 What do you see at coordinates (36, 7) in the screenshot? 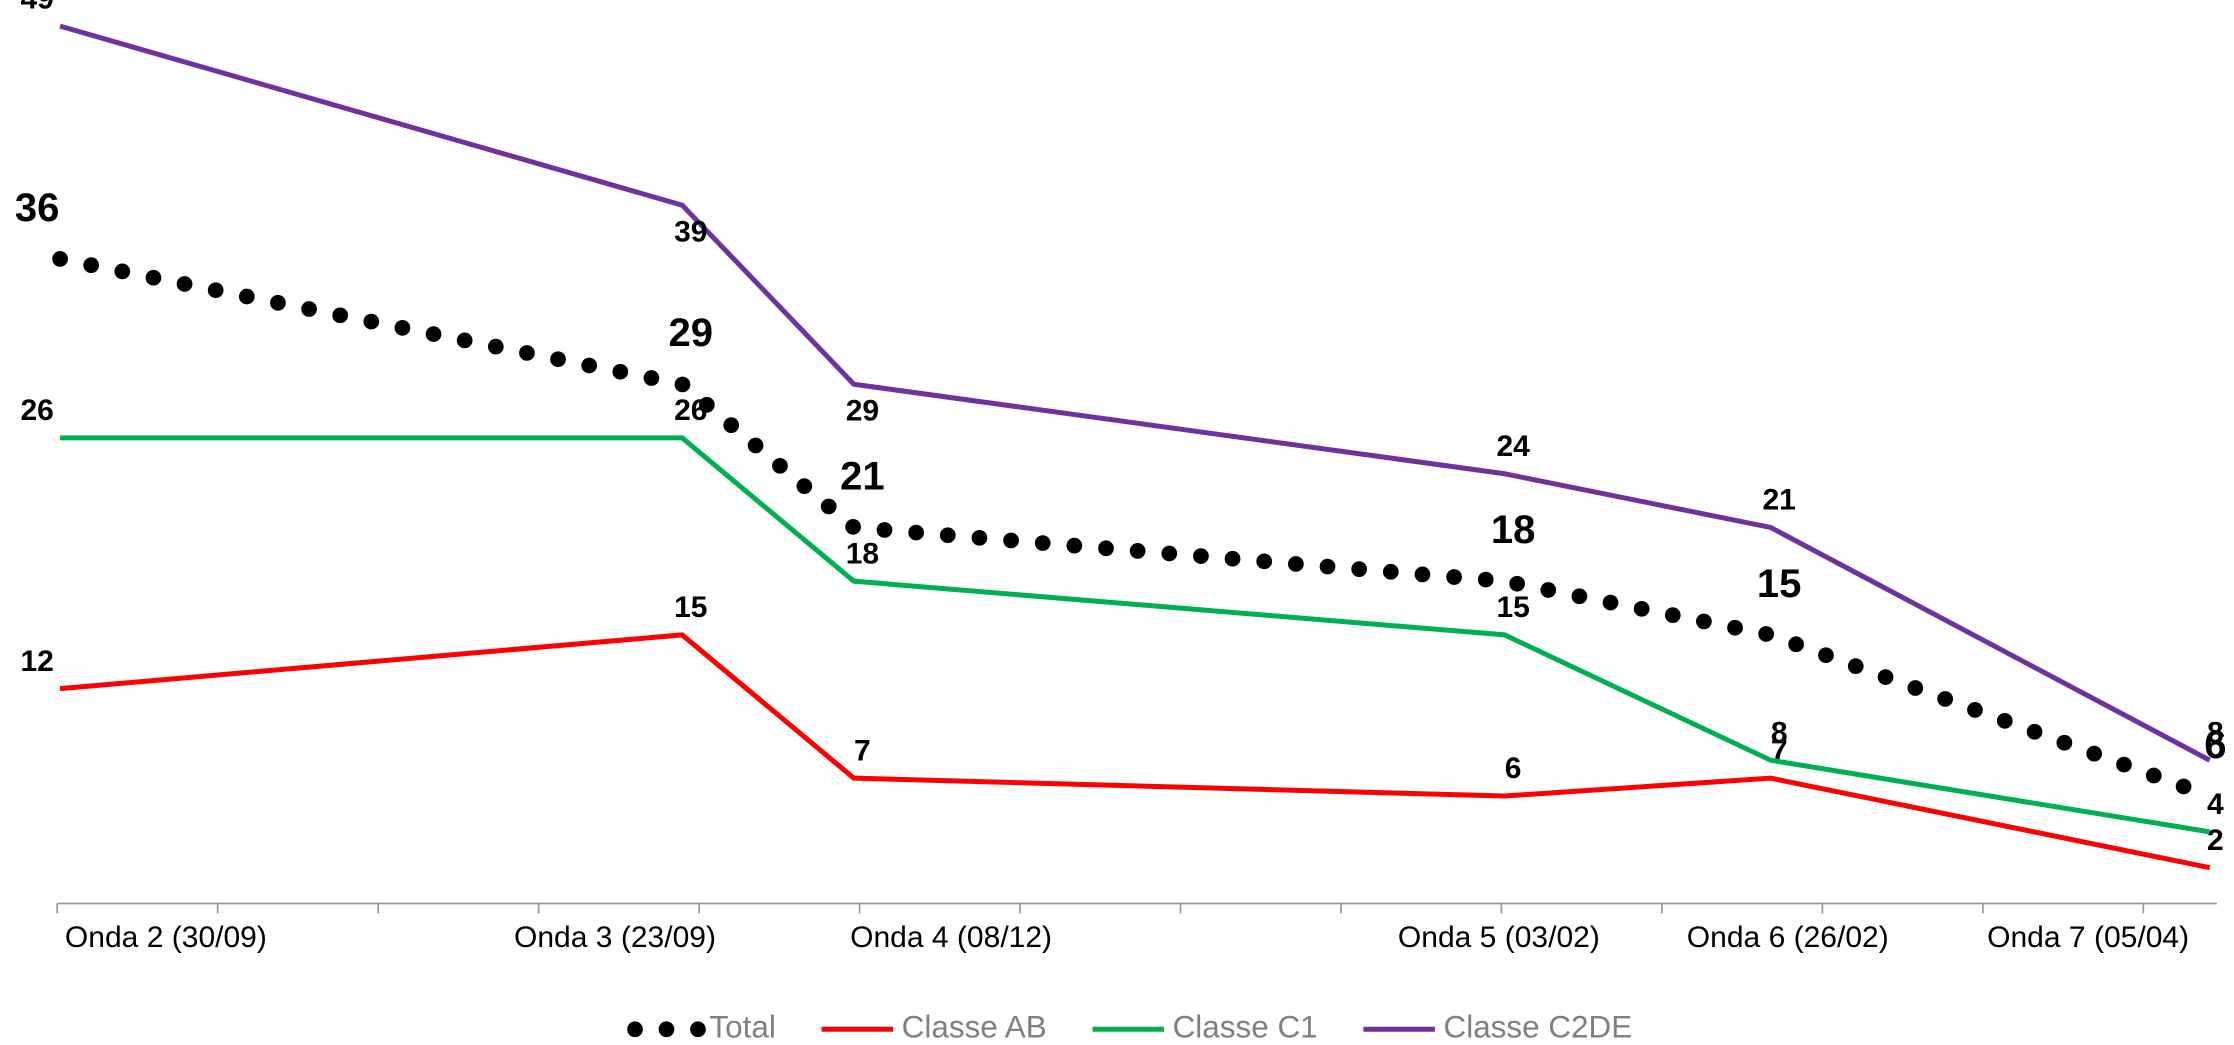
I see `data-label: 49` at bounding box center [36, 7].